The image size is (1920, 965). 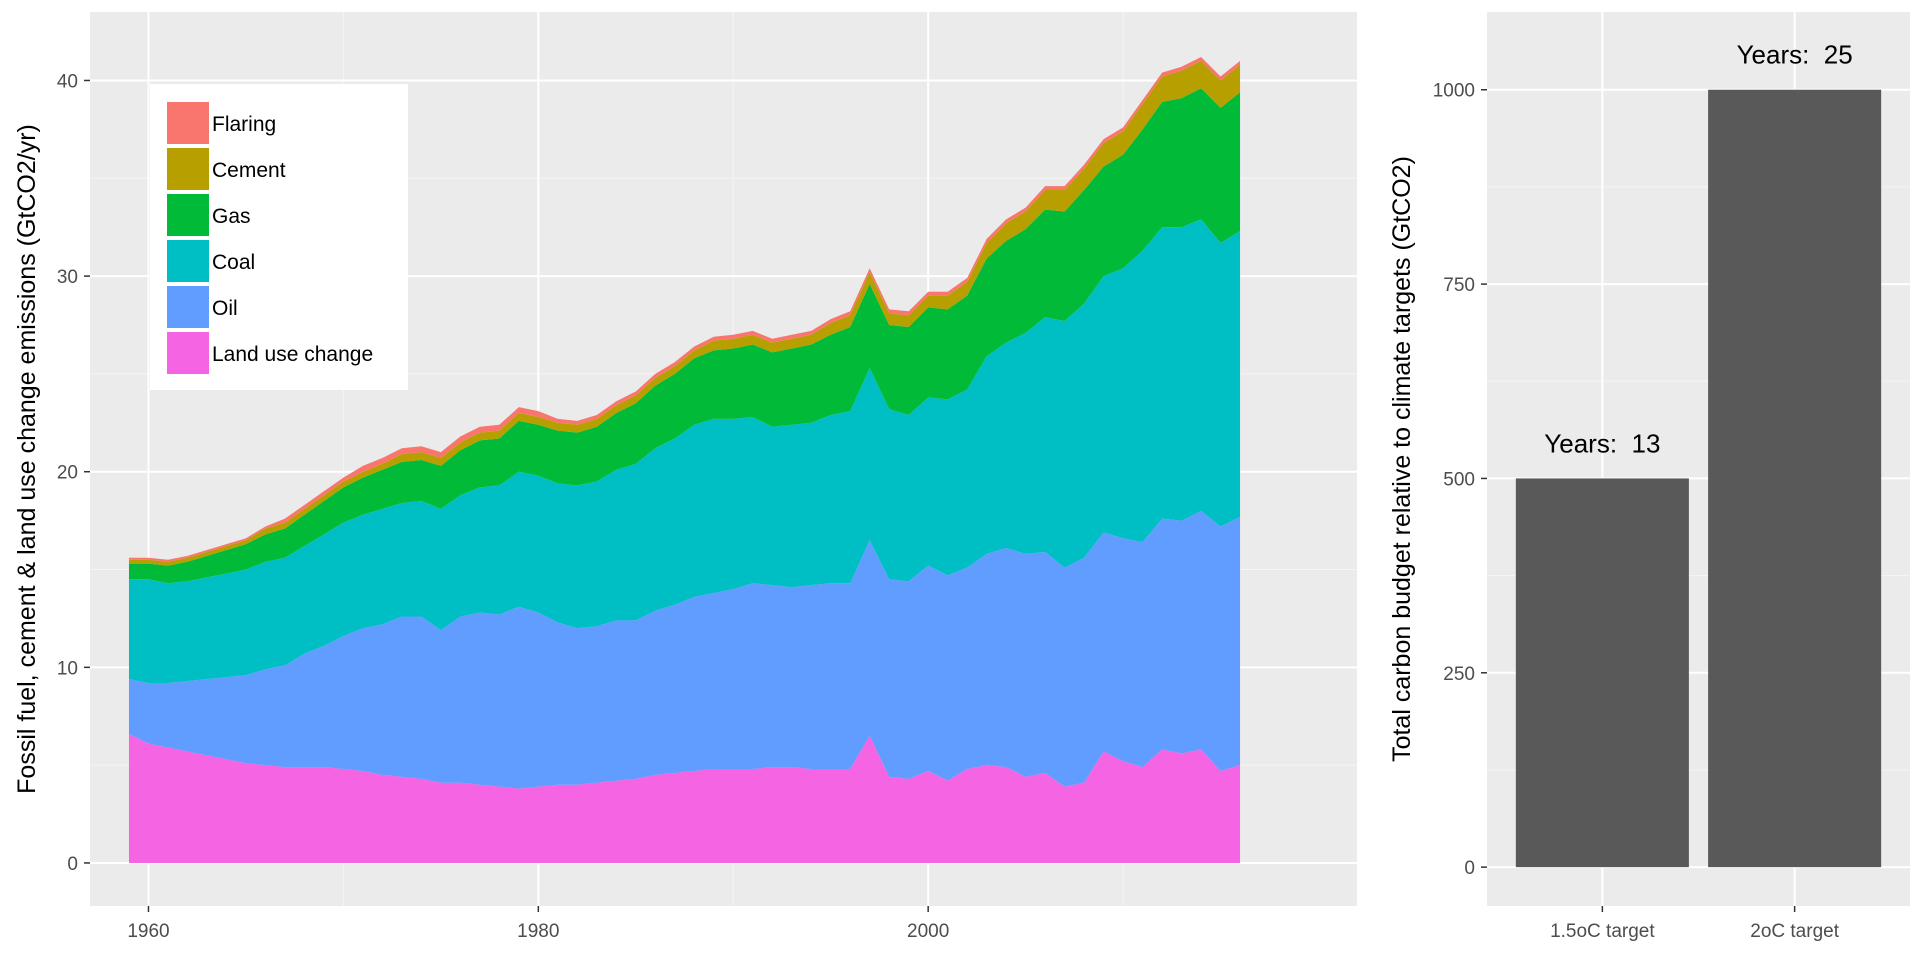 What do you see at coordinates (1469, 868) in the screenshot?
I see `bar-y-tick-label: 0` at bounding box center [1469, 868].